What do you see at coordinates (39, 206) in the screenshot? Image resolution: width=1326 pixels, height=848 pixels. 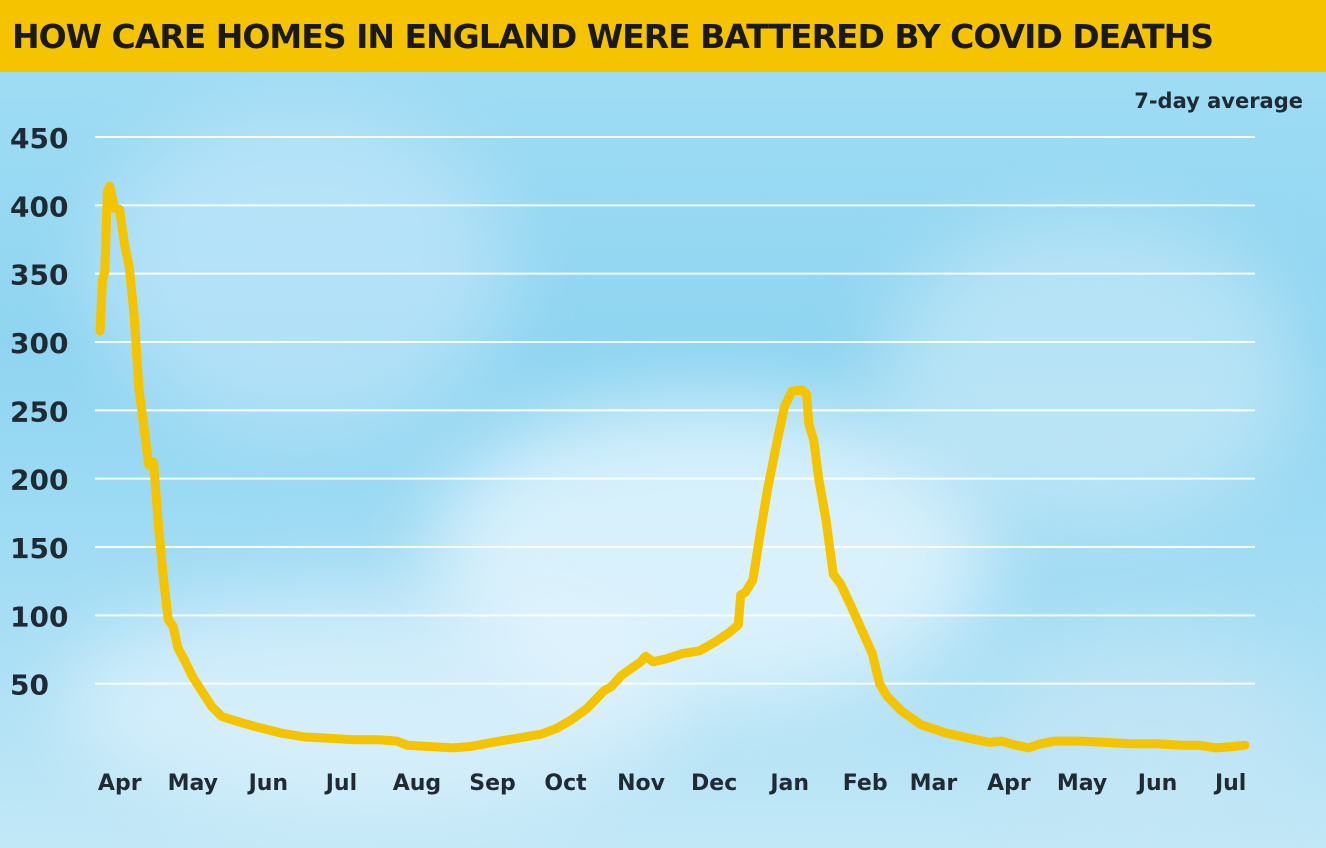 I see `y-tick-label: 400` at bounding box center [39, 206].